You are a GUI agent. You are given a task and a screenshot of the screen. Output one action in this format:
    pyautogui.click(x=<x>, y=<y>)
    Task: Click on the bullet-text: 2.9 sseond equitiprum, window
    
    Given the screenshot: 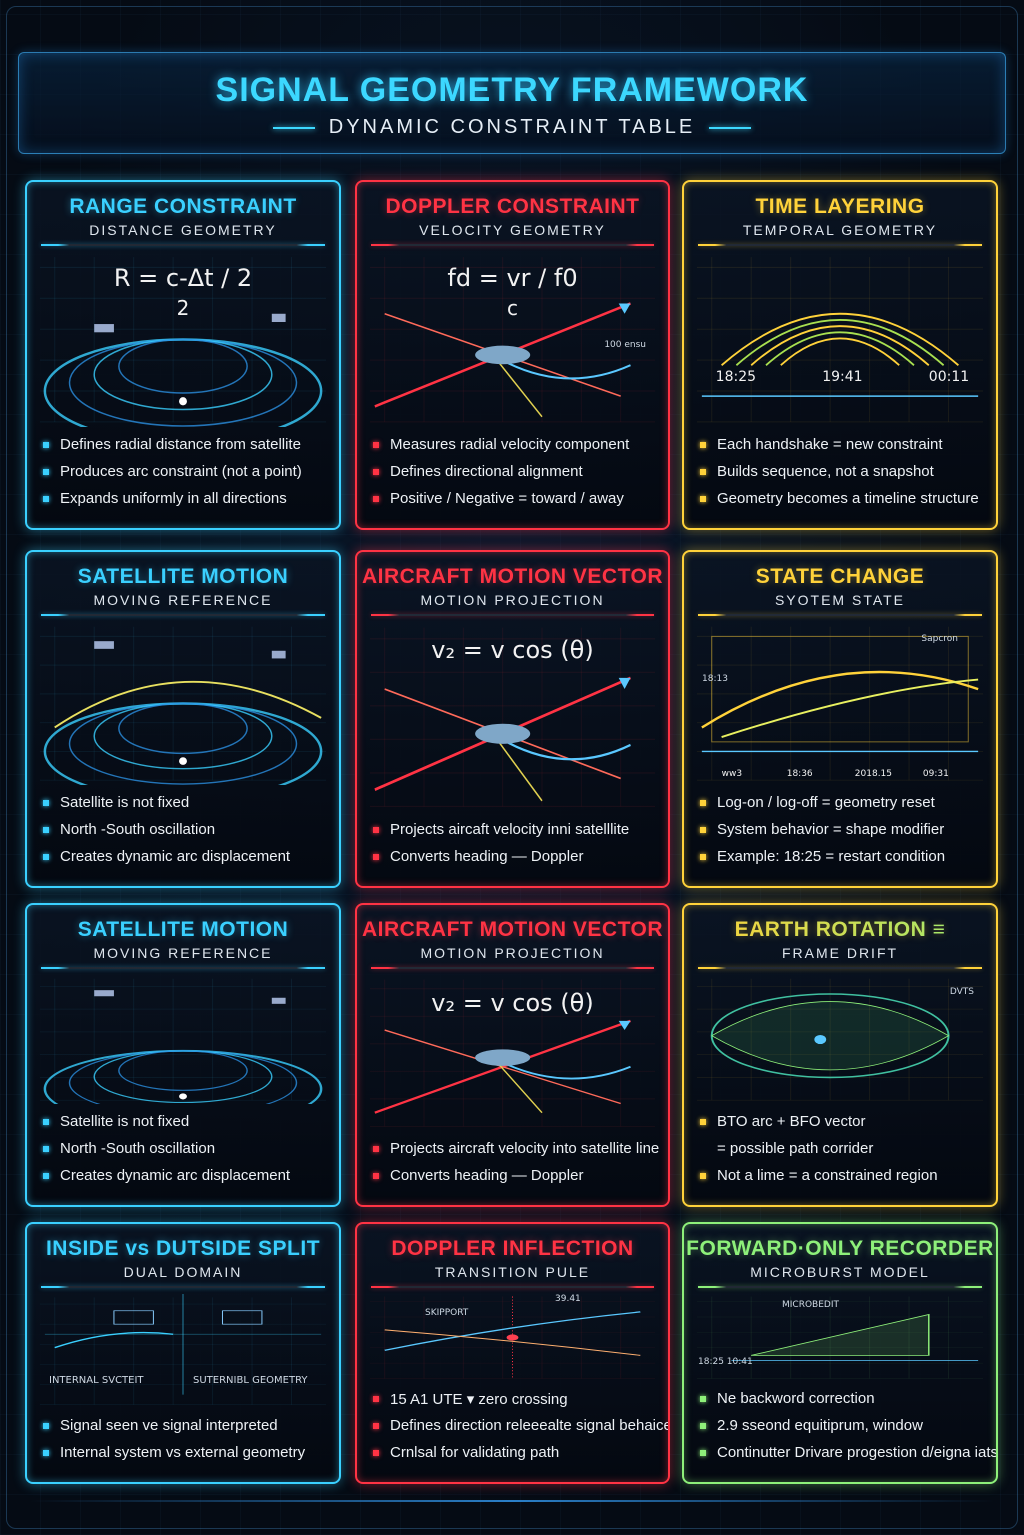 What is the action you would take?
    pyautogui.click(x=820, y=1425)
    